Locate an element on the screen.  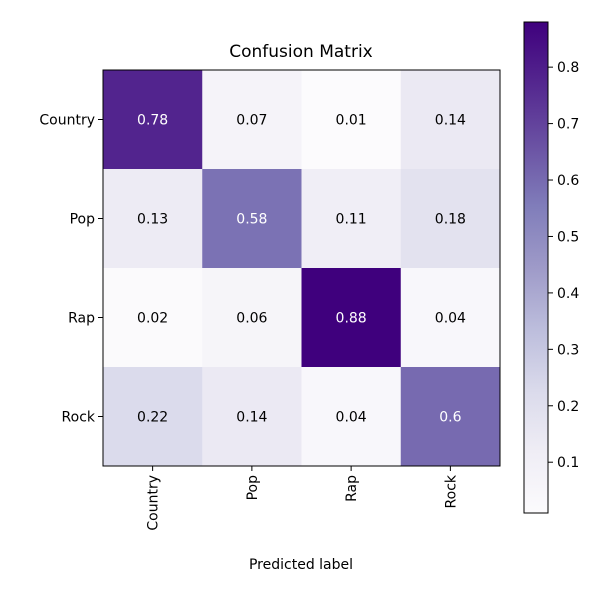
cell-value-label: 0.88 is located at coordinates (351, 319).